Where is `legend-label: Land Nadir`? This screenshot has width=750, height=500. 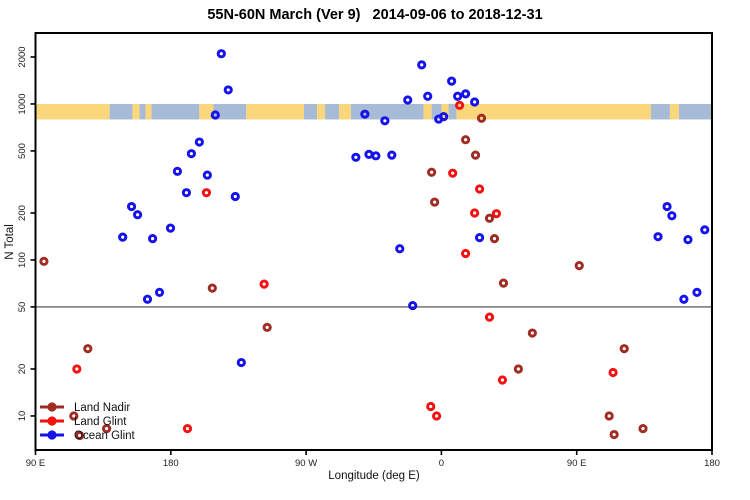
legend-label: Land Nadir is located at coordinates (102, 408).